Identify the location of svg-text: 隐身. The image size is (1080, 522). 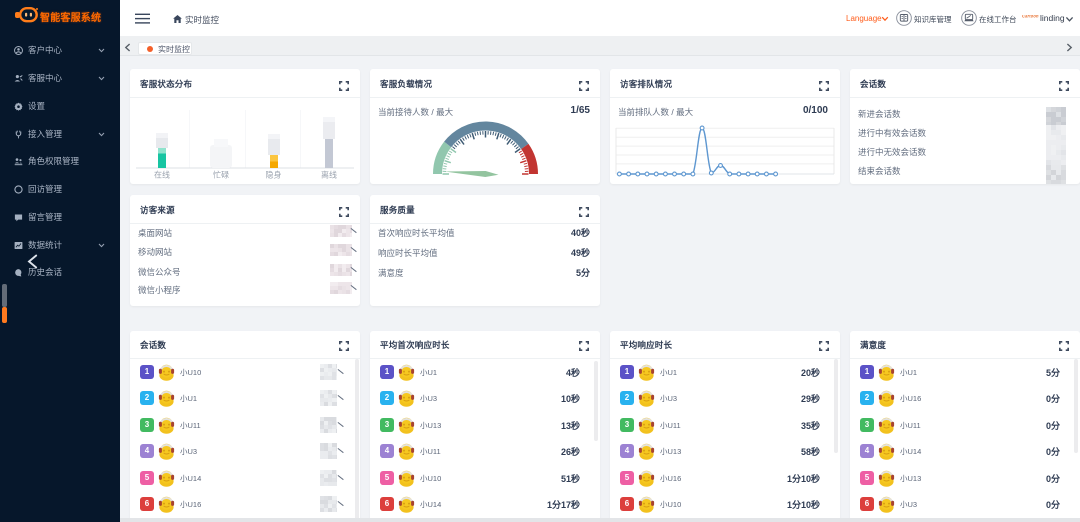
(274, 175).